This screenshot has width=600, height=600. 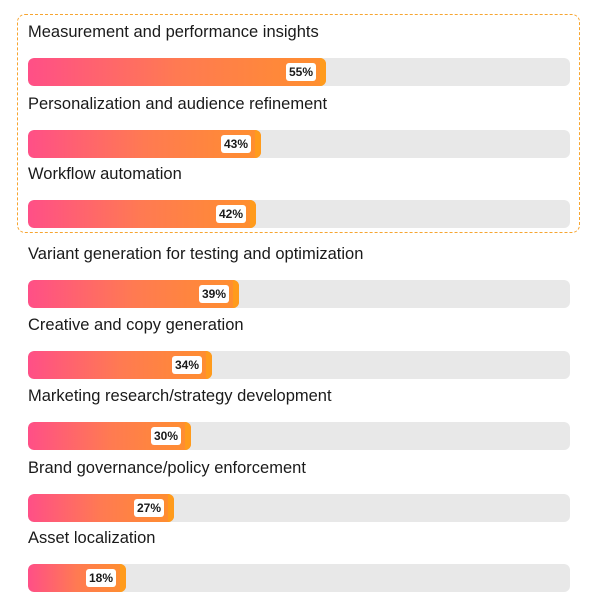 I want to click on value-label: 30%, so click(x=165, y=436).